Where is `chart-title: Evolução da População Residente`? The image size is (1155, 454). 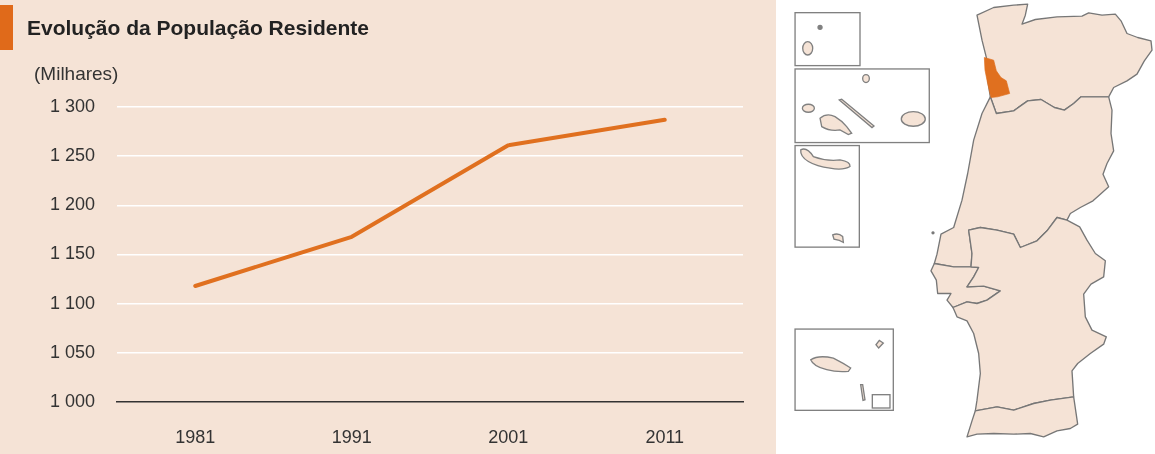 chart-title: Evolução da População Residente is located at coordinates (198, 28).